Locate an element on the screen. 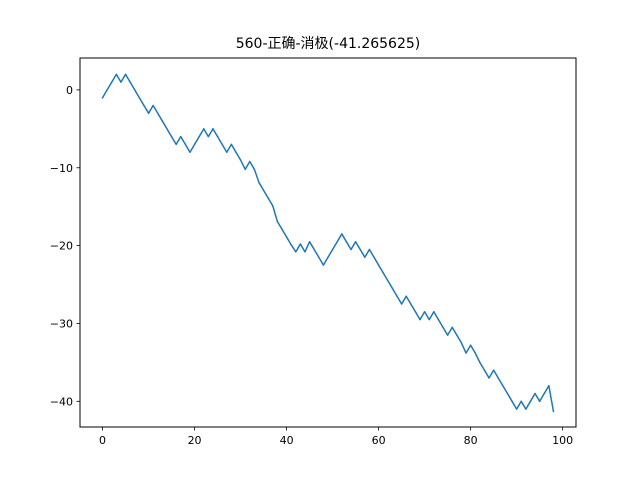  y-tick-label: 0 is located at coordinates (69, 90).